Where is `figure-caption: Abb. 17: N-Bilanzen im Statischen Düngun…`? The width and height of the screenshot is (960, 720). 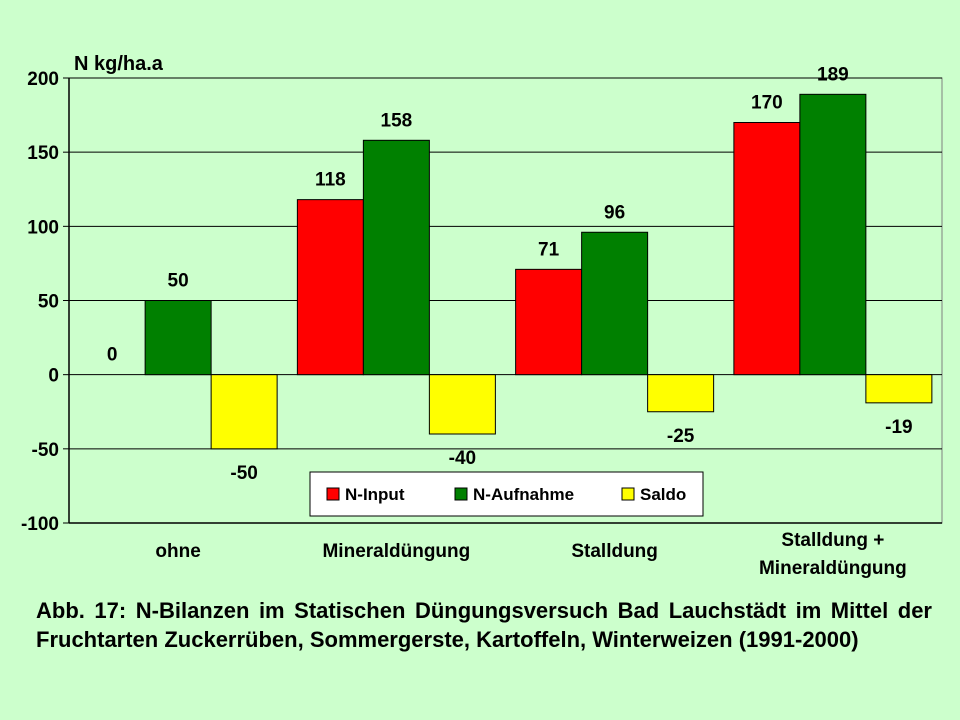
figure-caption: Abb. 17: N-Bilanzen im Statischen Düngun… is located at coordinates (484, 625).